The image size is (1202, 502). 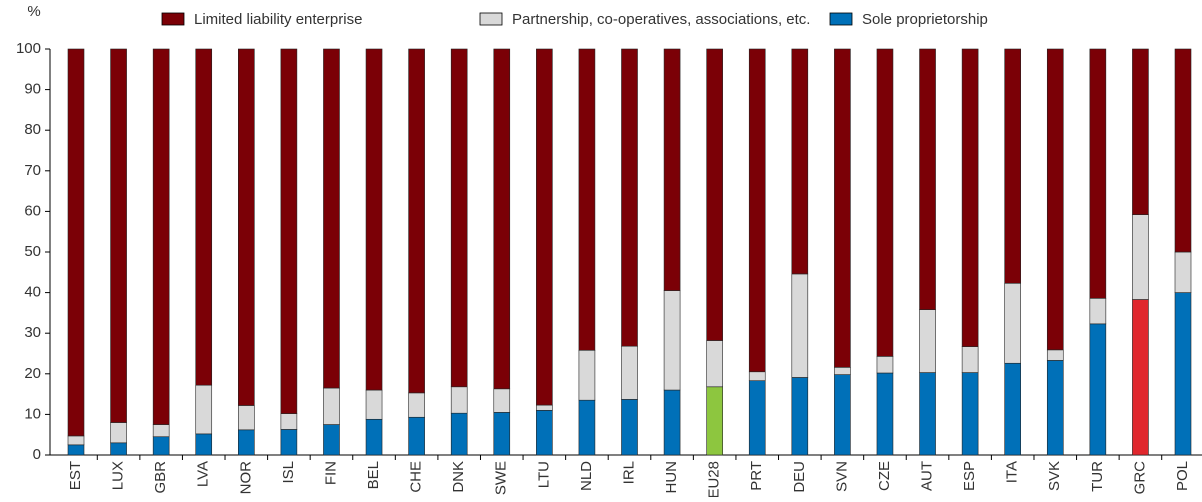 I want to click on x-tick-label: DEU, so click(x=799, y=477).